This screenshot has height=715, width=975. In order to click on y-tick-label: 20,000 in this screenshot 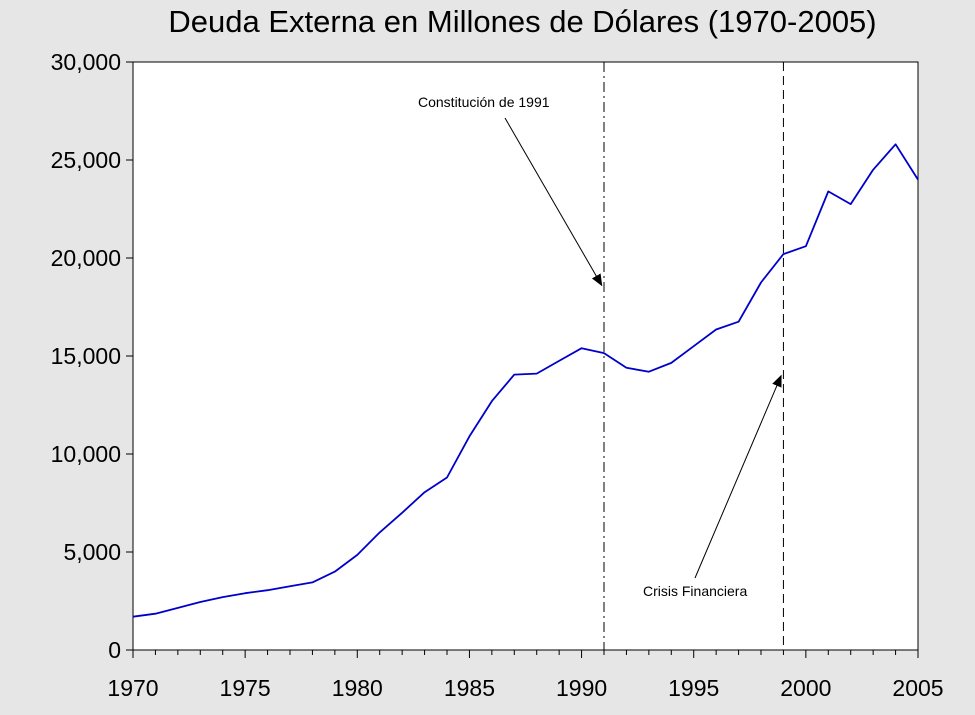, I will do `click(86, 258)`.